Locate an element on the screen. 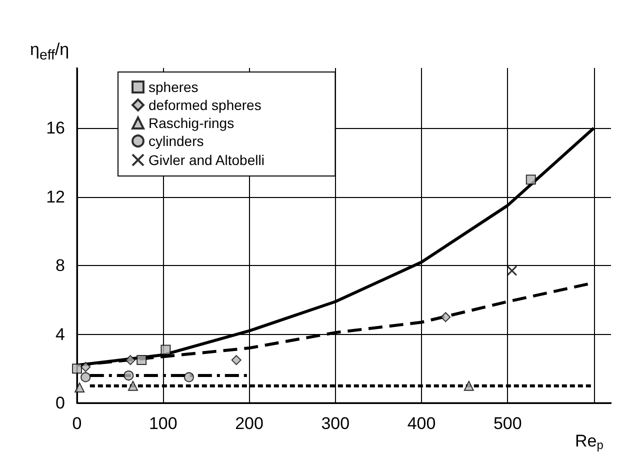 The width and height of the screenshot is (643, 463). y-axis-title: η$_{eff}$/η is located at coordinates (50, 52).